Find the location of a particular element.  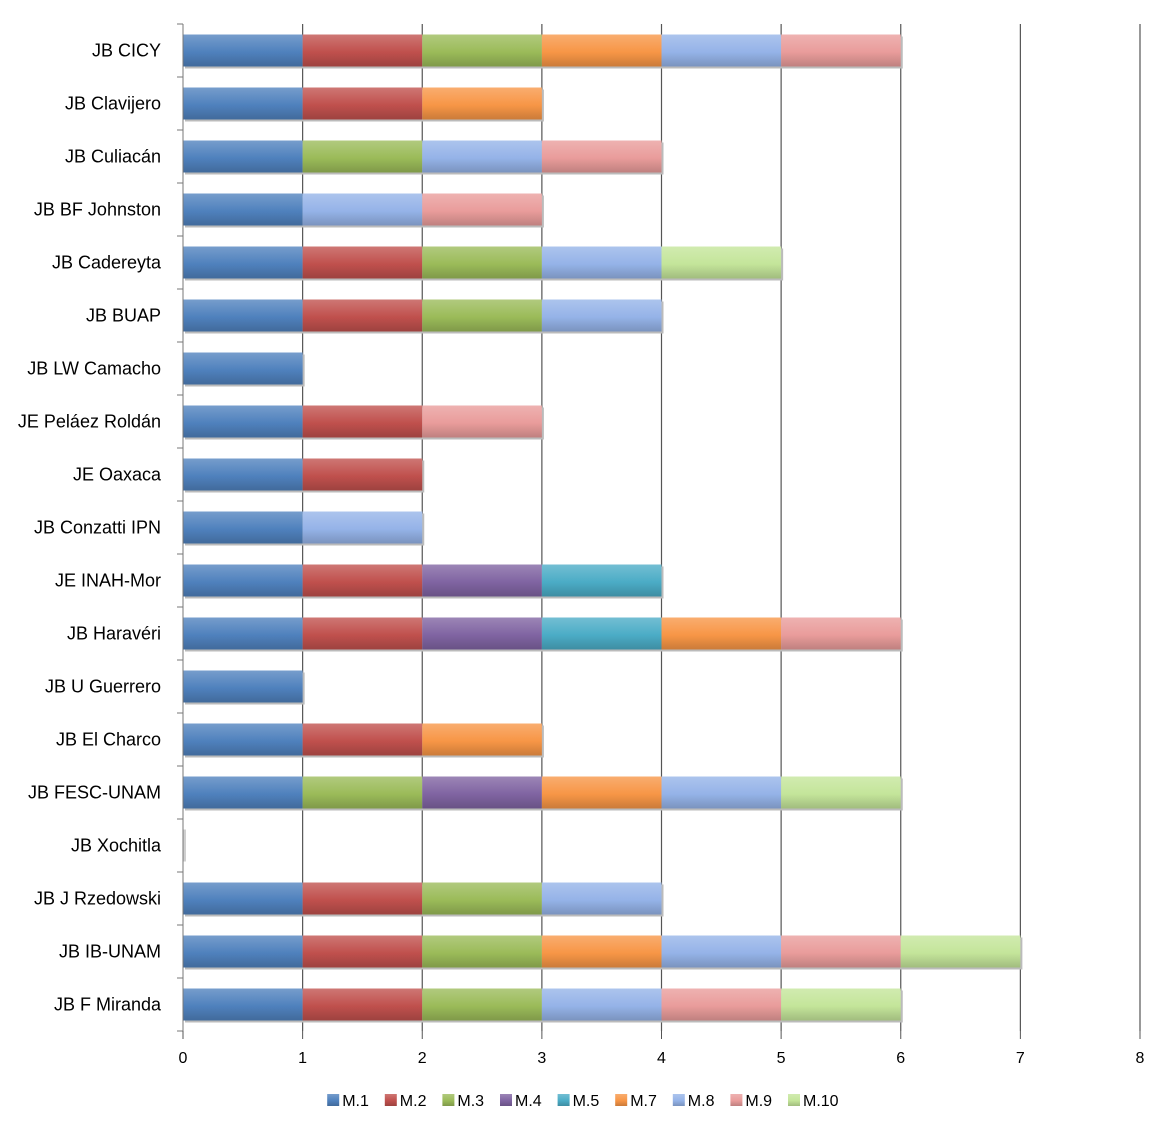

legend-item-m-7: M.7 is located at coordinates (636, 1101).